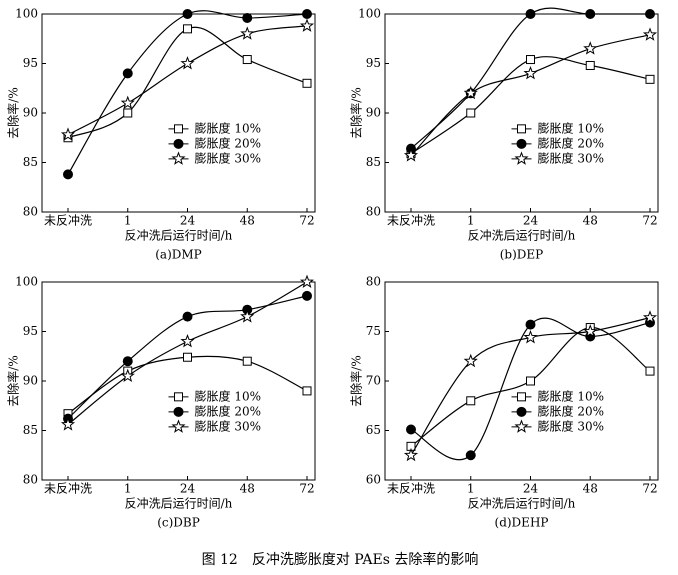 Image resolution: width=678 pixels, height=575 pixels. What do you see at coordinates (522, 523) in the screenshot?
I see `panel-title: (d)DEHP` at bounding box center [522, 523].